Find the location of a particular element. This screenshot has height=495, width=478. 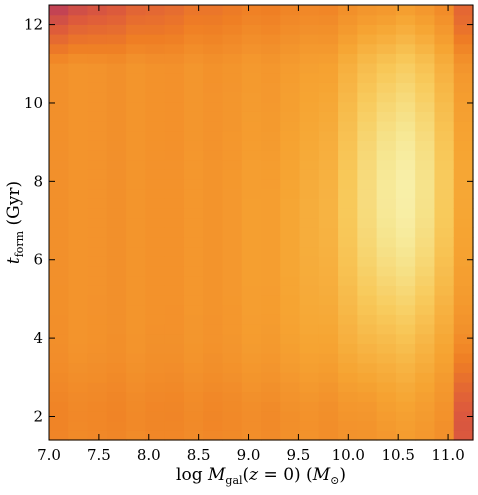

y-axis-label: tform (Gyr) is located at coordinates (15, 222).